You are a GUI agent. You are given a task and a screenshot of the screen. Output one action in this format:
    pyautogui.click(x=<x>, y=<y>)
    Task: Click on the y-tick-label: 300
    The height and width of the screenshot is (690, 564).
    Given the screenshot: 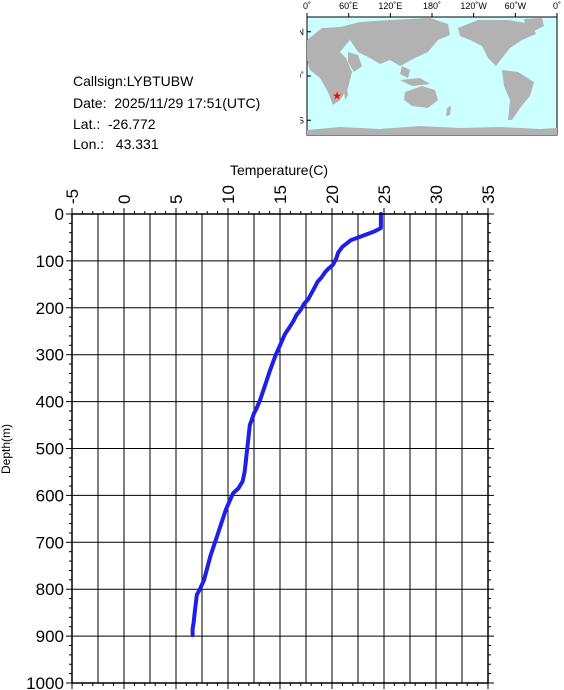 What is the action you would take?
    pyautogui.click(x=50, y=355)
    